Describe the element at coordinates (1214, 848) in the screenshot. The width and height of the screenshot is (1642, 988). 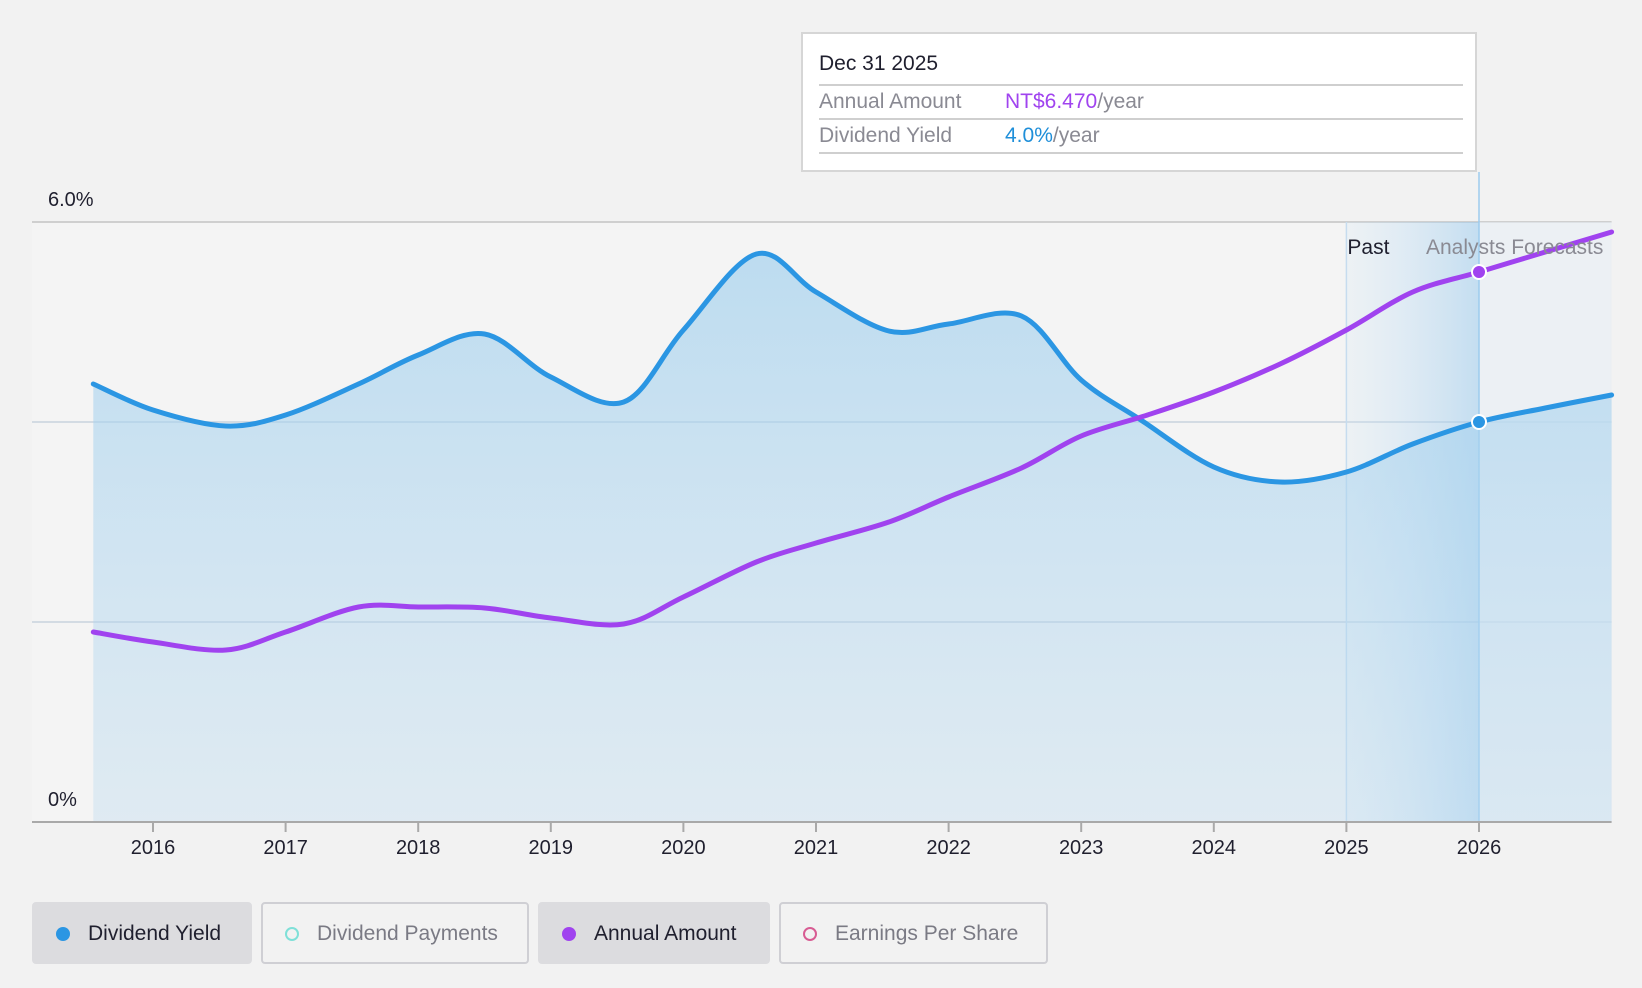
I see `x-tick-label: 2024` at that location.